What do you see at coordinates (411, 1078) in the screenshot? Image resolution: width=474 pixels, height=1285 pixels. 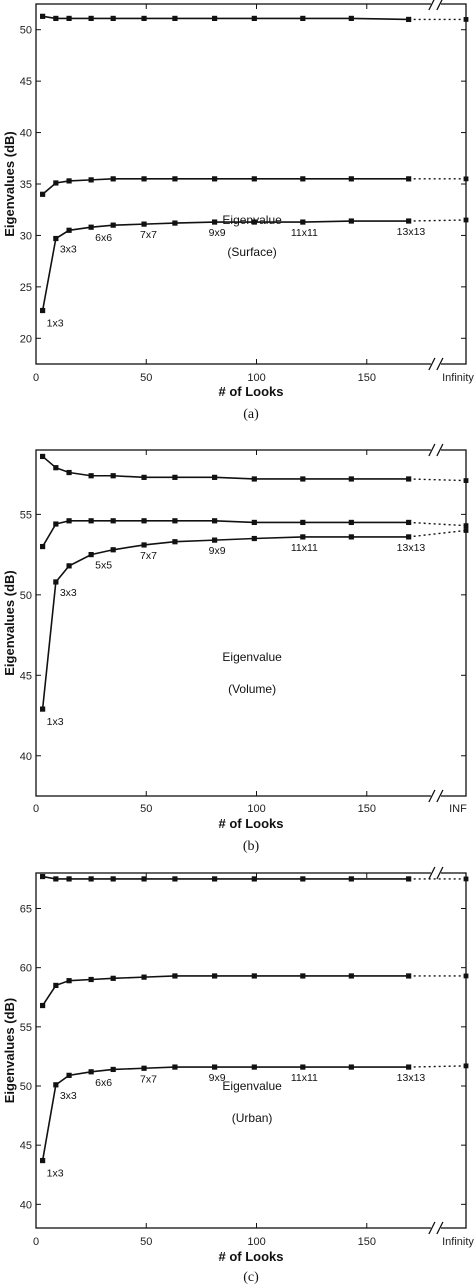 I see `window-size-label: 13x13` at bounding box center [411, 1078].